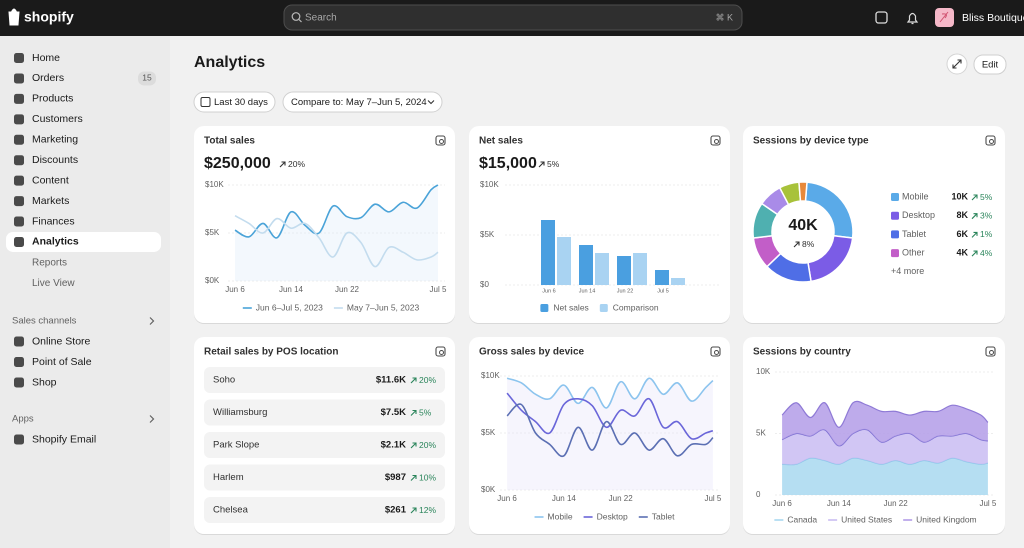 Image resolution: width=1024 pixels, height=548 pixels. What do you see at coordinates (44, 321) in the screenshot?
I see `nav-section-title: Sales channels` at bounding box center [44, 321].